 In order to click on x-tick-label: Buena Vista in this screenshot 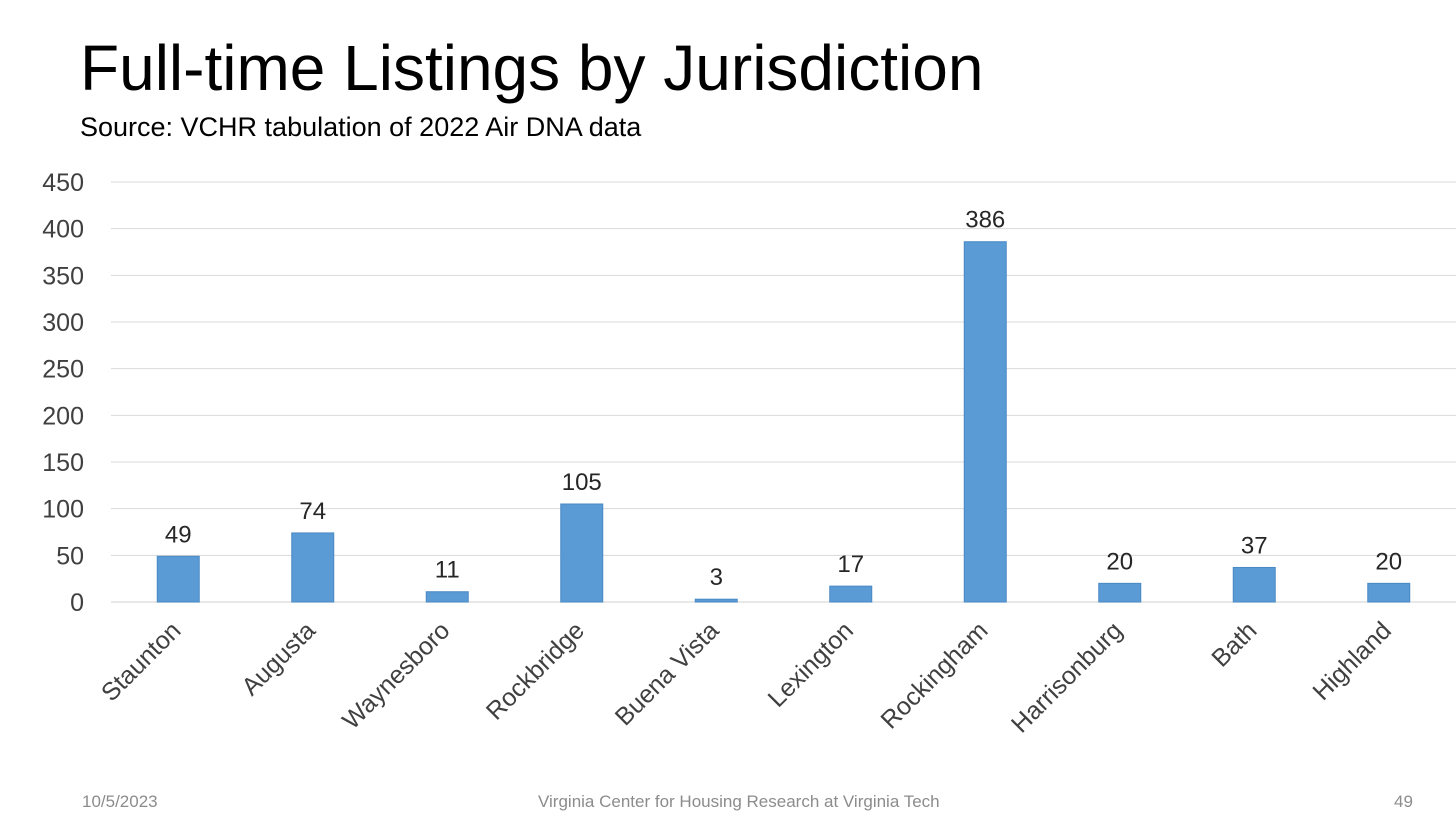, I will do `click(667, 673)`.